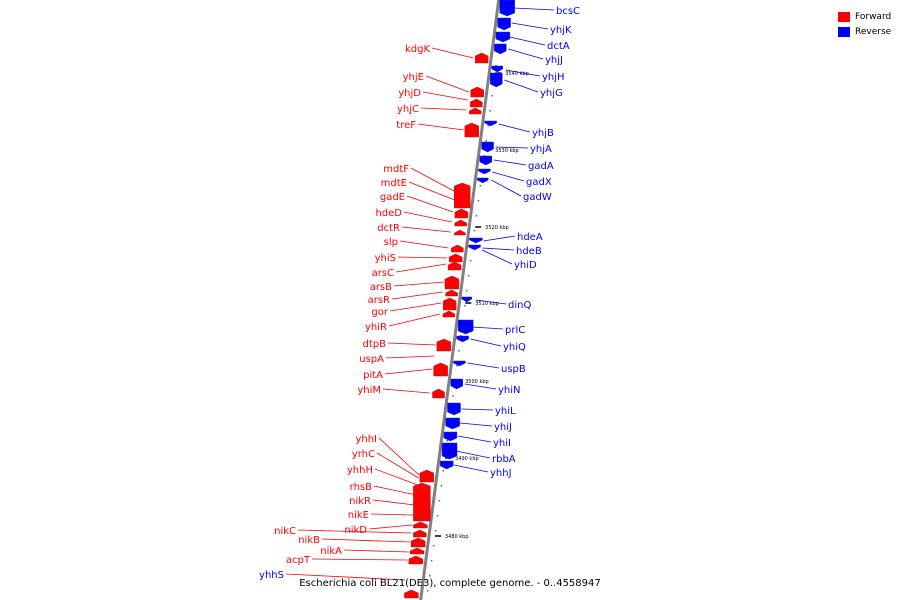 The height and width of the screenshot is (600, 900). Describe the element at coordinates (873, 16) in the screenshot. I see `legend-forward-label: Forward` at that location.